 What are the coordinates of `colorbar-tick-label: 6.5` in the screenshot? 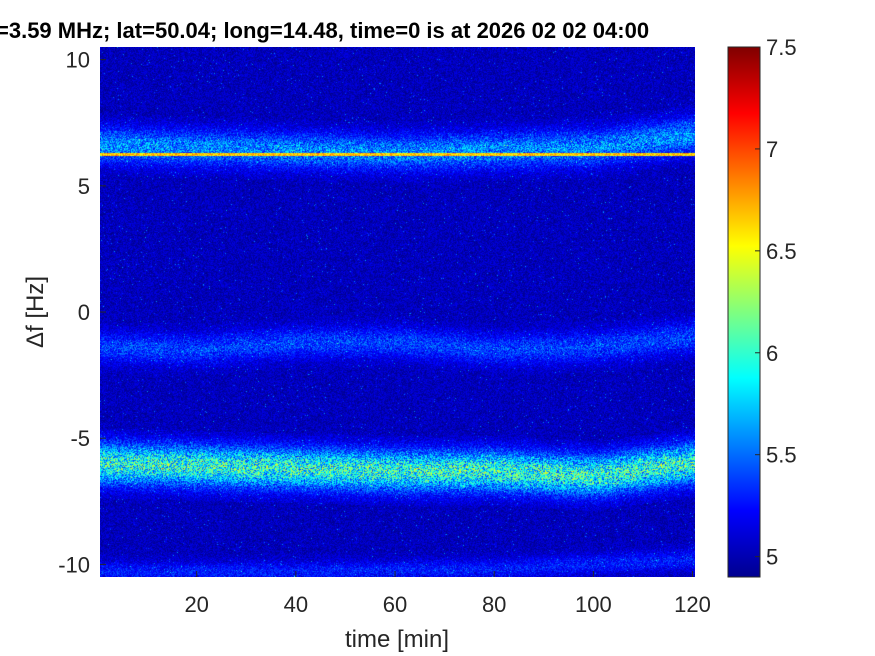 It's located at (781, 251).